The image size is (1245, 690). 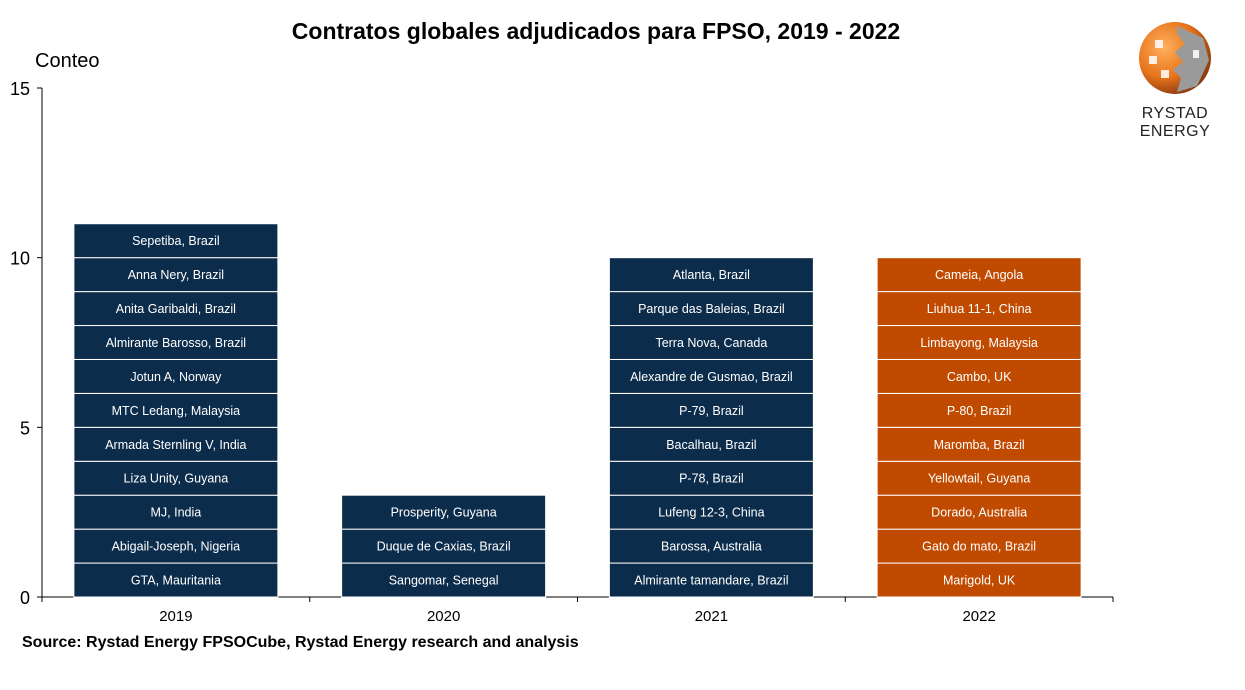 I want to click on y-tick-label: 0, so click(x=25, y=598).